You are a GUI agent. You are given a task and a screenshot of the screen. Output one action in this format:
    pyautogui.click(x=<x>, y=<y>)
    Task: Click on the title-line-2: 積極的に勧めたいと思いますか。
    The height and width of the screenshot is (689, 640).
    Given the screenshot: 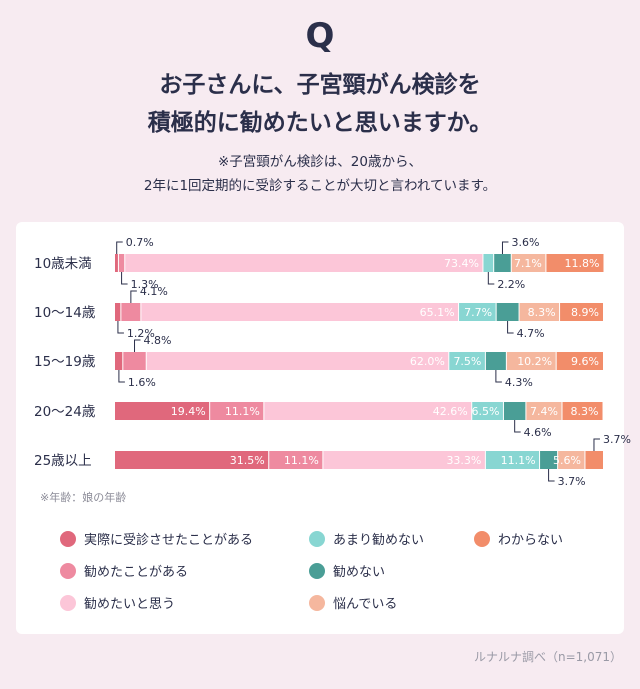 What is the action you would take?
    pyautogui.click(x=320, y=123)
    